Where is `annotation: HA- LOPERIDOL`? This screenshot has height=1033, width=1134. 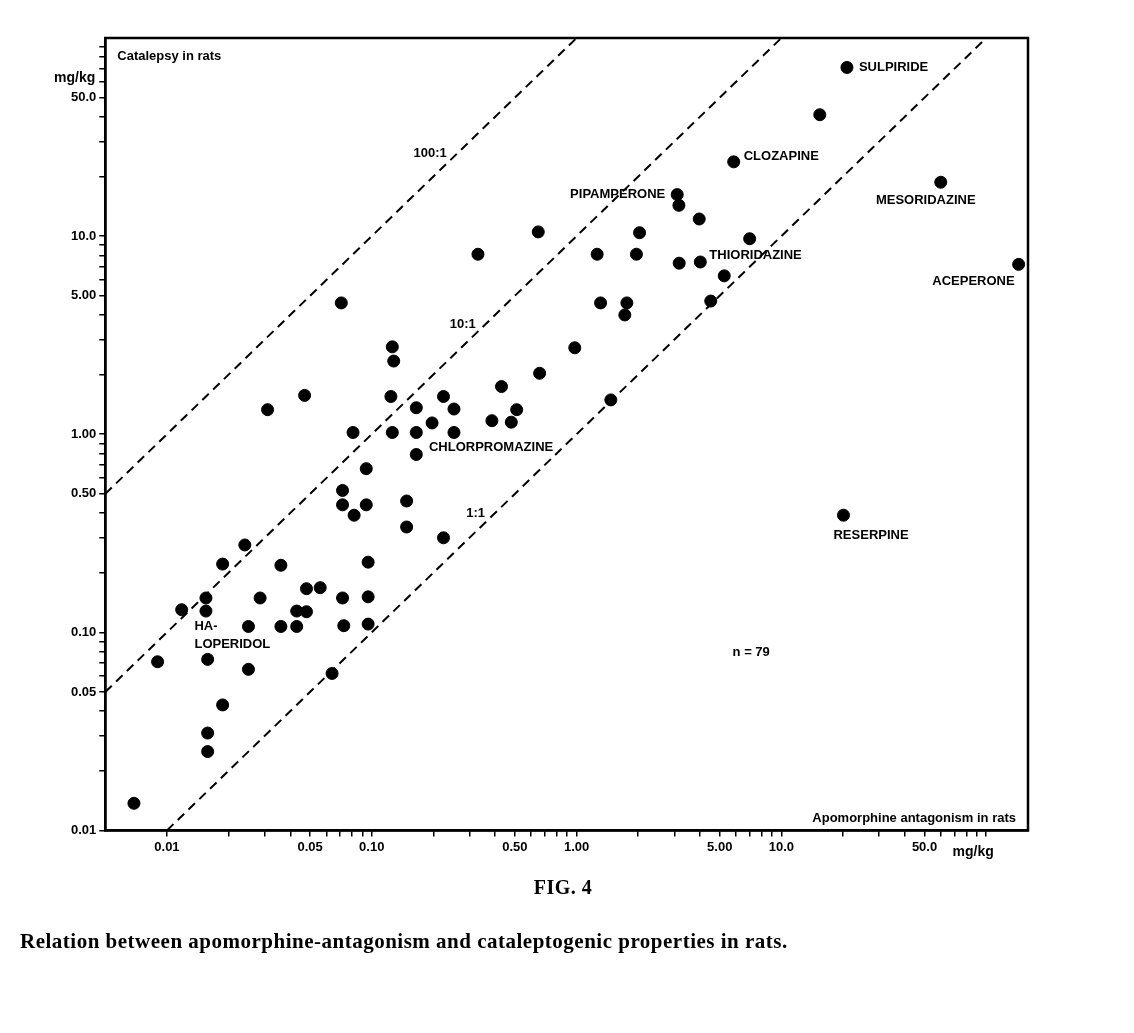 annotation: HA- LOPERIDOL is located at coordinates (232, 635).